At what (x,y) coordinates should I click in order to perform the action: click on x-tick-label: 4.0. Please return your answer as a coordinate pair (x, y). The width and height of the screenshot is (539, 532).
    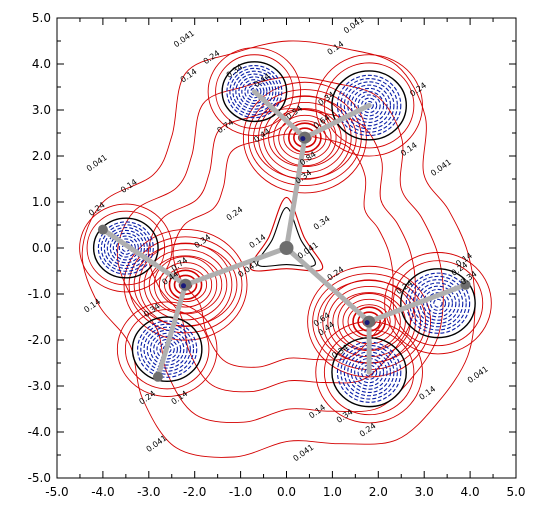
    Looking at the image, I should click on (470, 492).